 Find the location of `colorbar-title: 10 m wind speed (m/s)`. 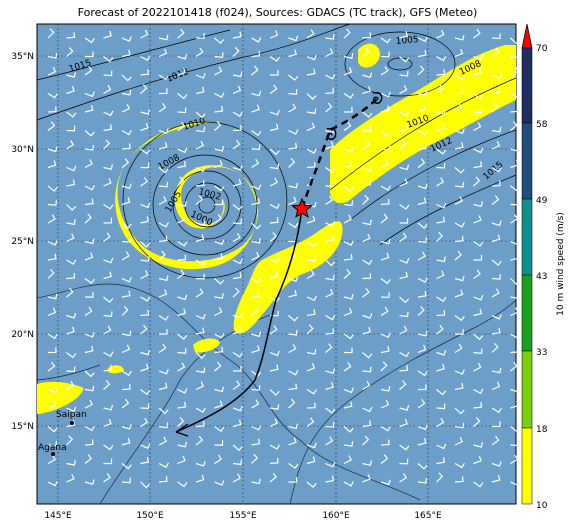

colorbar-title: 10 m wind speed (m/s) is located at coordinates (561, 264).